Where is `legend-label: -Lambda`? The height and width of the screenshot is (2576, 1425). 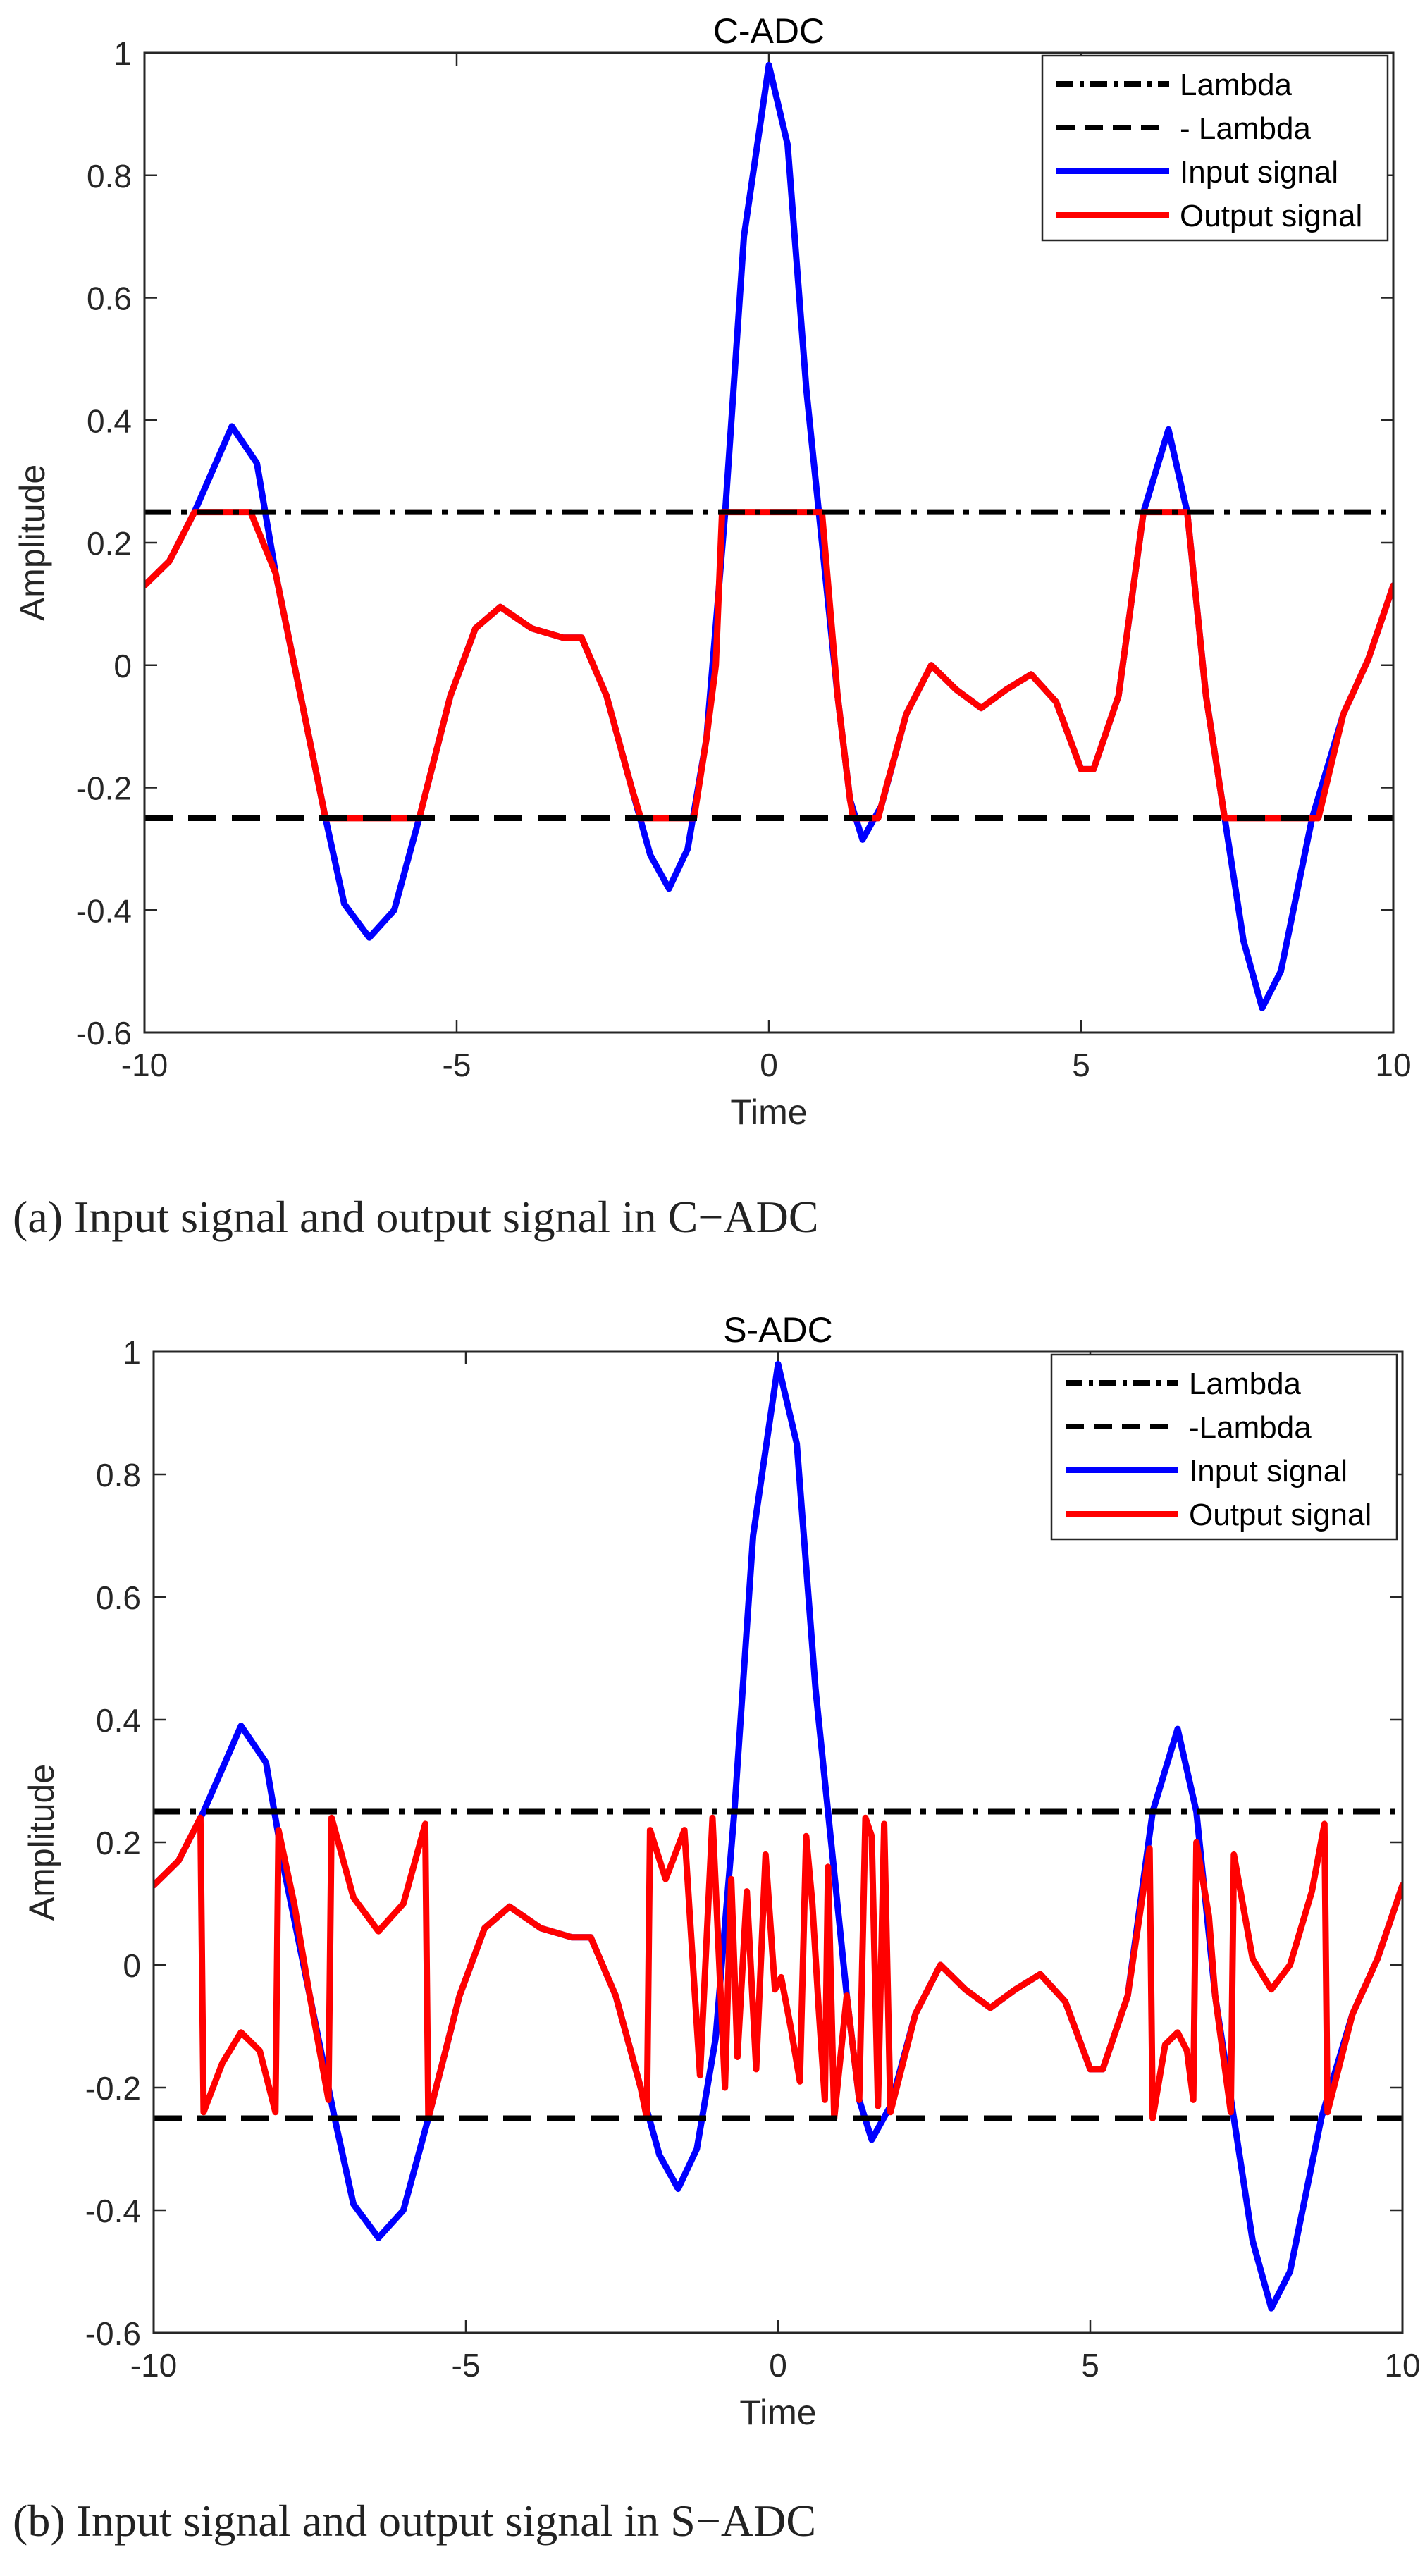
legend-label: -Lambda is located at coordinates (1250, 1428).